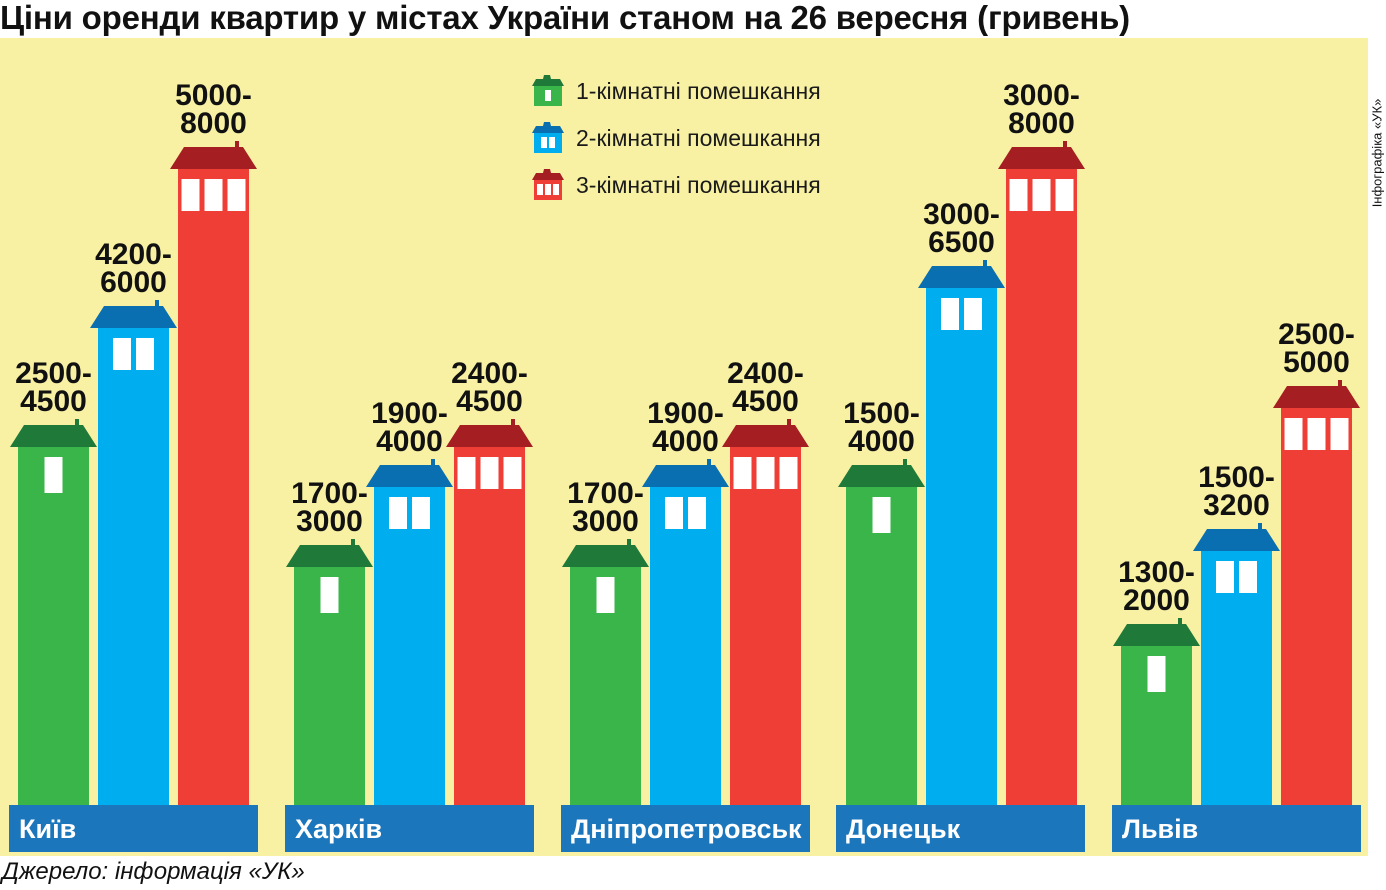 This screenshot has width=1386, height=890. I want to click on roof-kharkiv-1room, so click(329, 556).